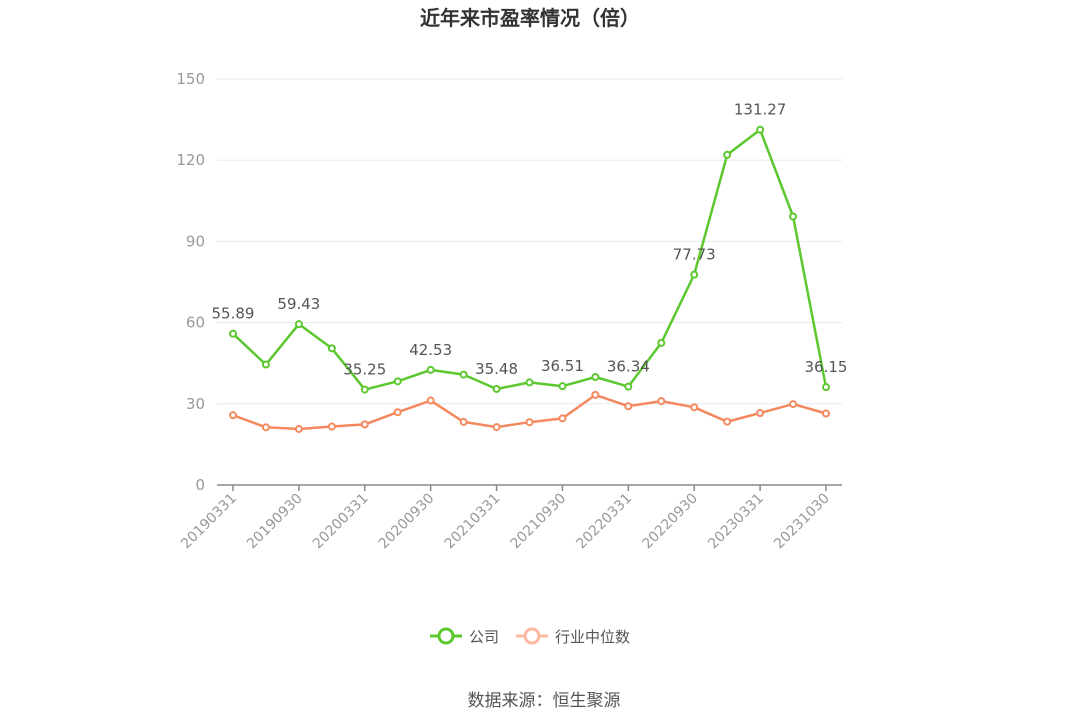  What do you see at coordinates (529, 411) in the screenshot?
I see `series-industry-median` at bounding box center [529, 411].